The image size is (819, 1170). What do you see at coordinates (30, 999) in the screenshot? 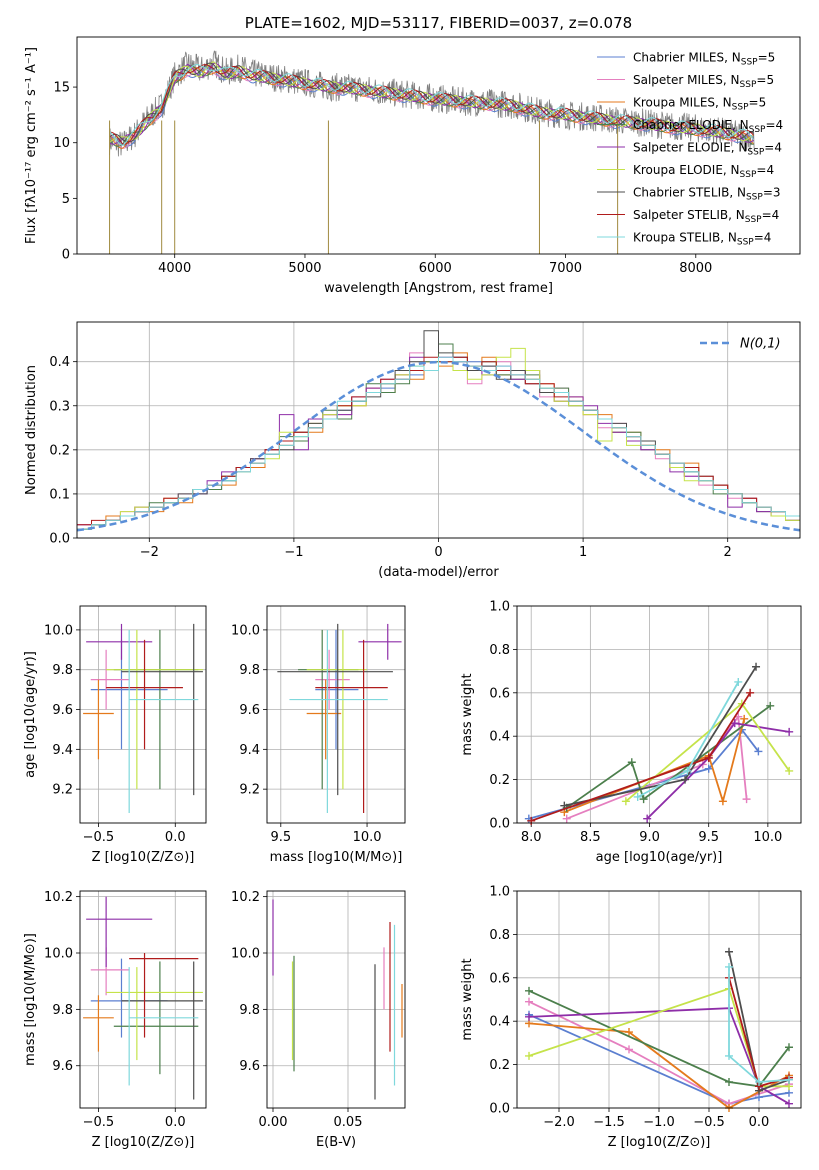
I see `y-axis-label: mass [log10(M/M⊙)]` at bounding box center [30, 999].